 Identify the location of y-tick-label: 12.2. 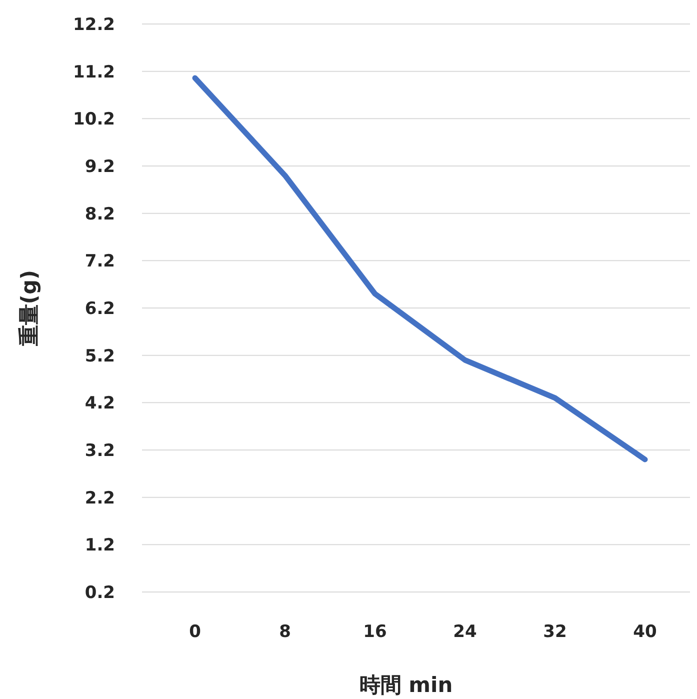
(94, 25).